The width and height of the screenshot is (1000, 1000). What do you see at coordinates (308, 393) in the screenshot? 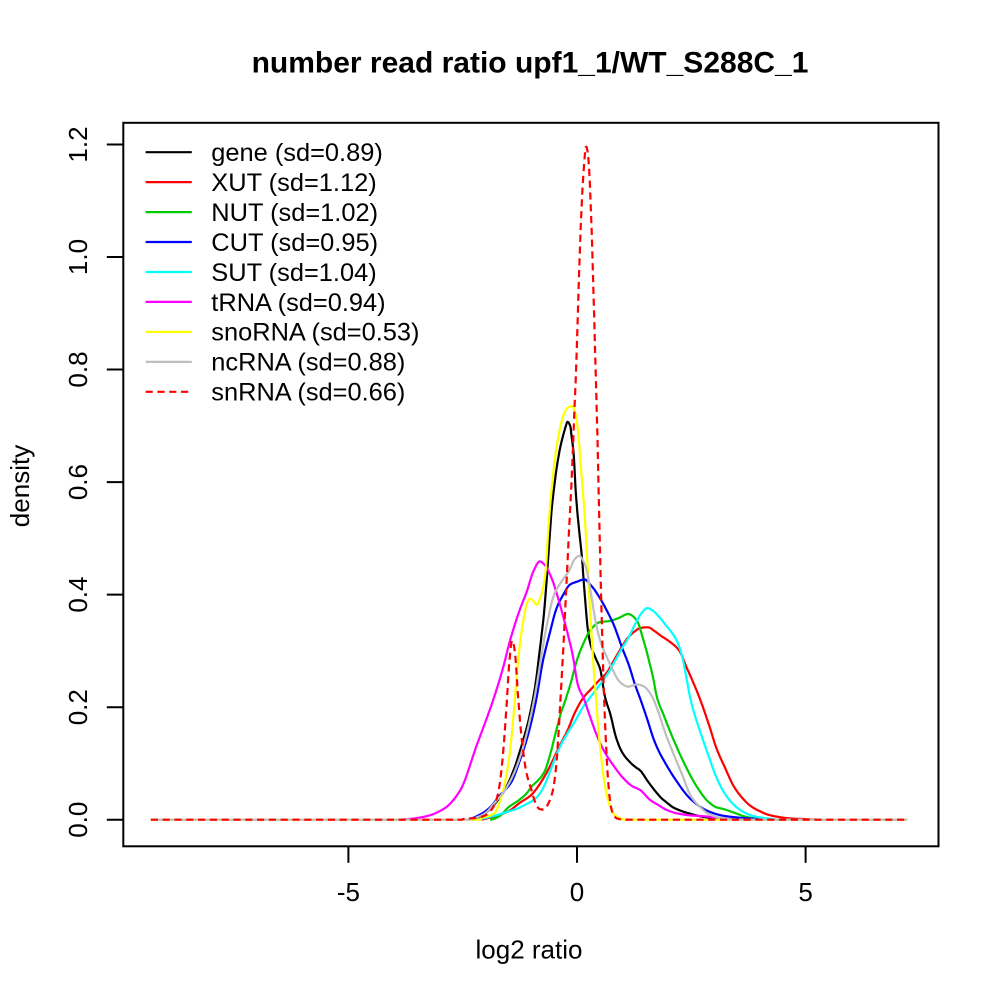
I see `svg-text: snRNA (sd=0.66)` at bounding box center [308, 393].